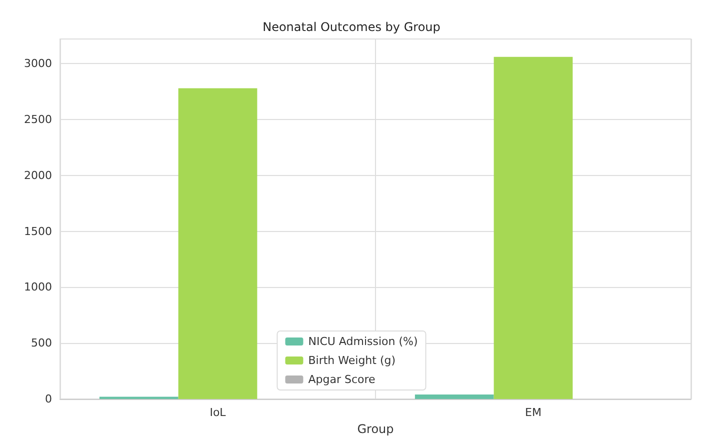 Image resolution: width=703 pixels, height=448 pixels. I want to click on legend-label: NICU Admission (%), so click(363, 341).